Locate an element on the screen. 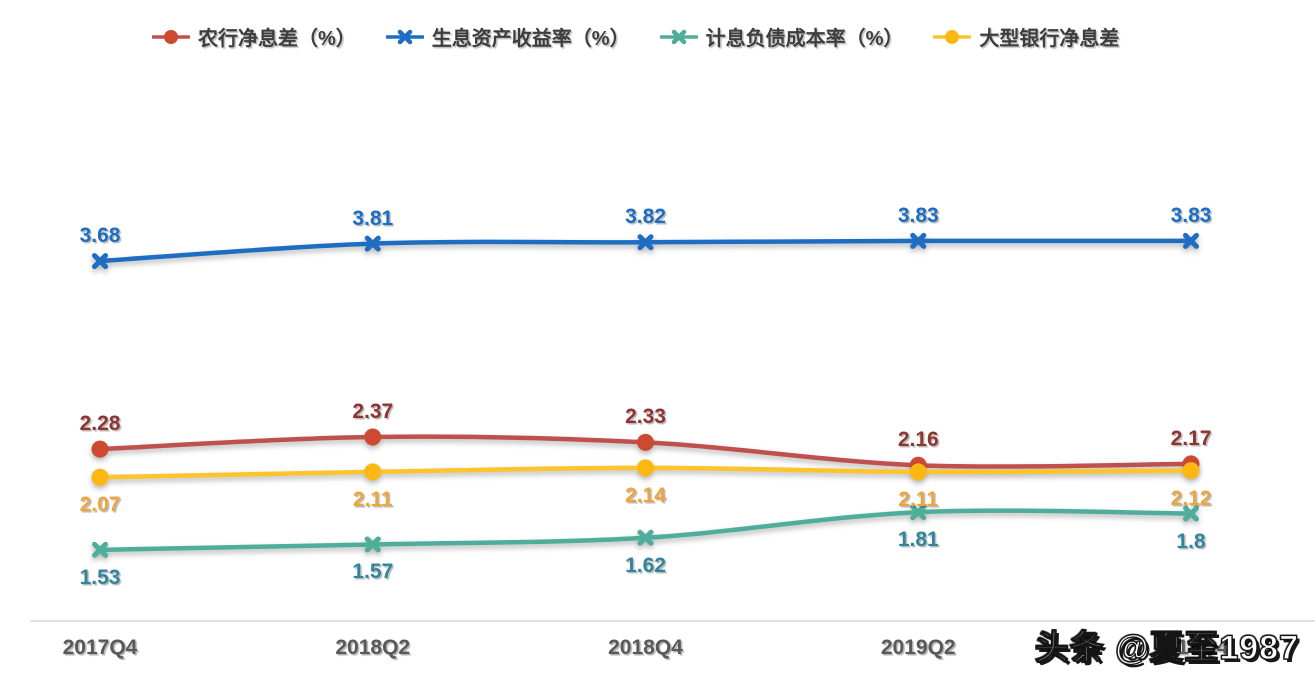 This screenshot has height=687, width=1315. data-label: 2.33 is located at coordinates (645, 417).